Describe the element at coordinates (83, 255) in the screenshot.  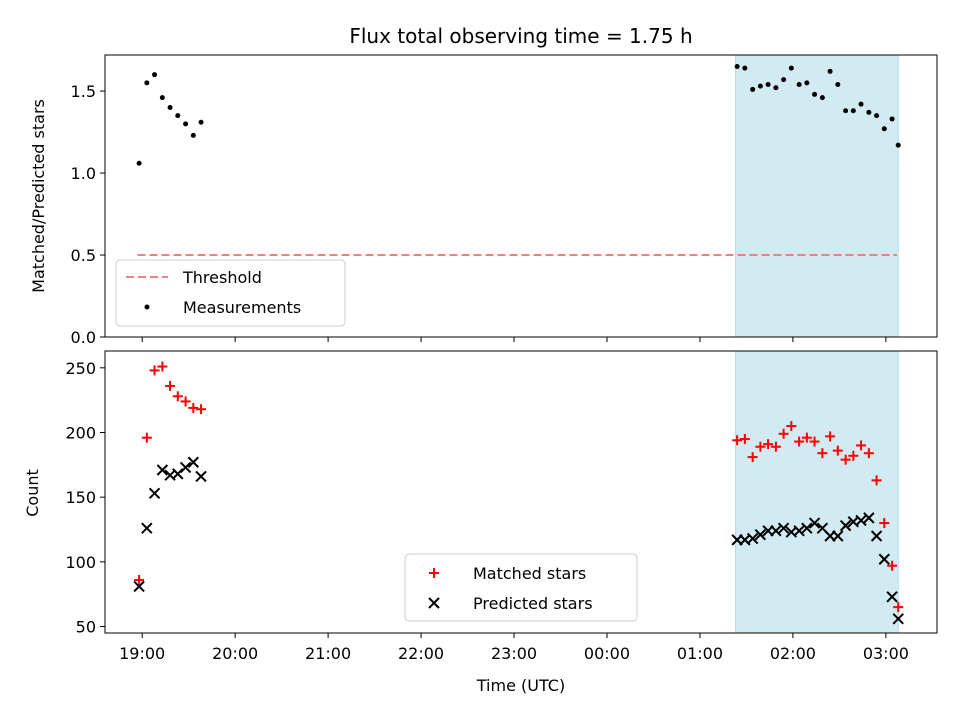
I see `top-y-tick-label: 0.5` at that location.